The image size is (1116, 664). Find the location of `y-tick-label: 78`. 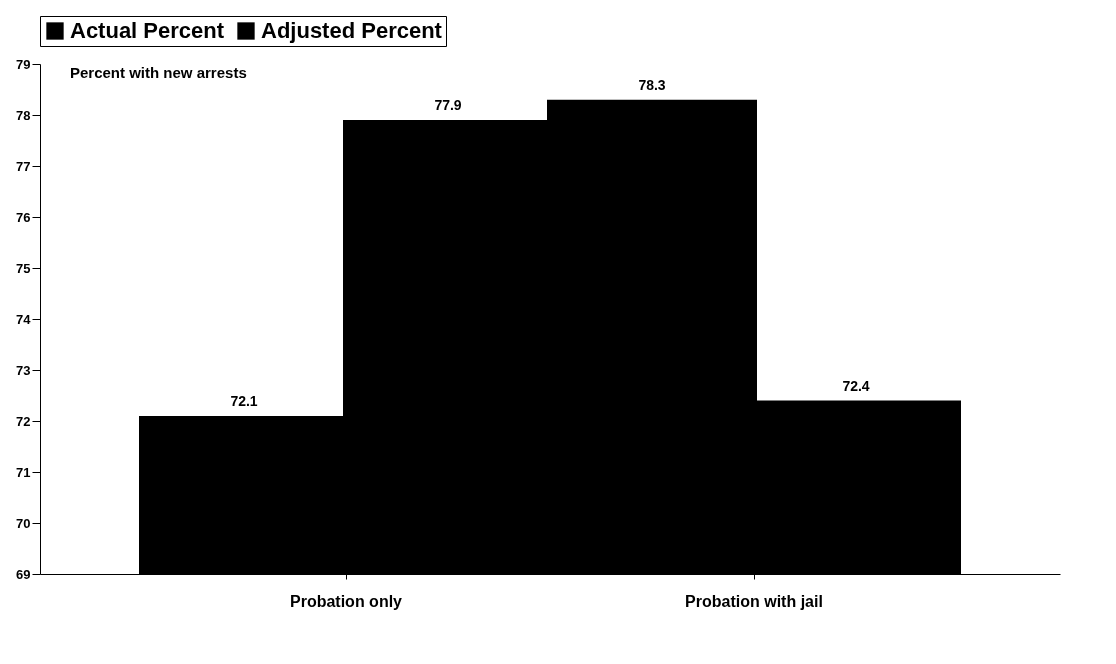

y-tick-label: 78 is located at coordinates (23, 115).